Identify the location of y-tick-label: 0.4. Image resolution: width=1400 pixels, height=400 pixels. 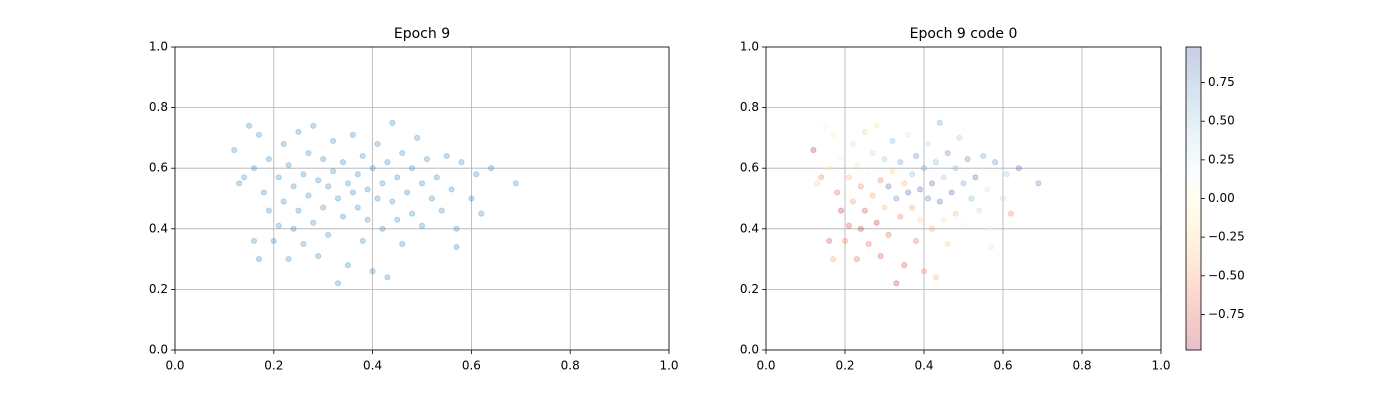
(158, 228).